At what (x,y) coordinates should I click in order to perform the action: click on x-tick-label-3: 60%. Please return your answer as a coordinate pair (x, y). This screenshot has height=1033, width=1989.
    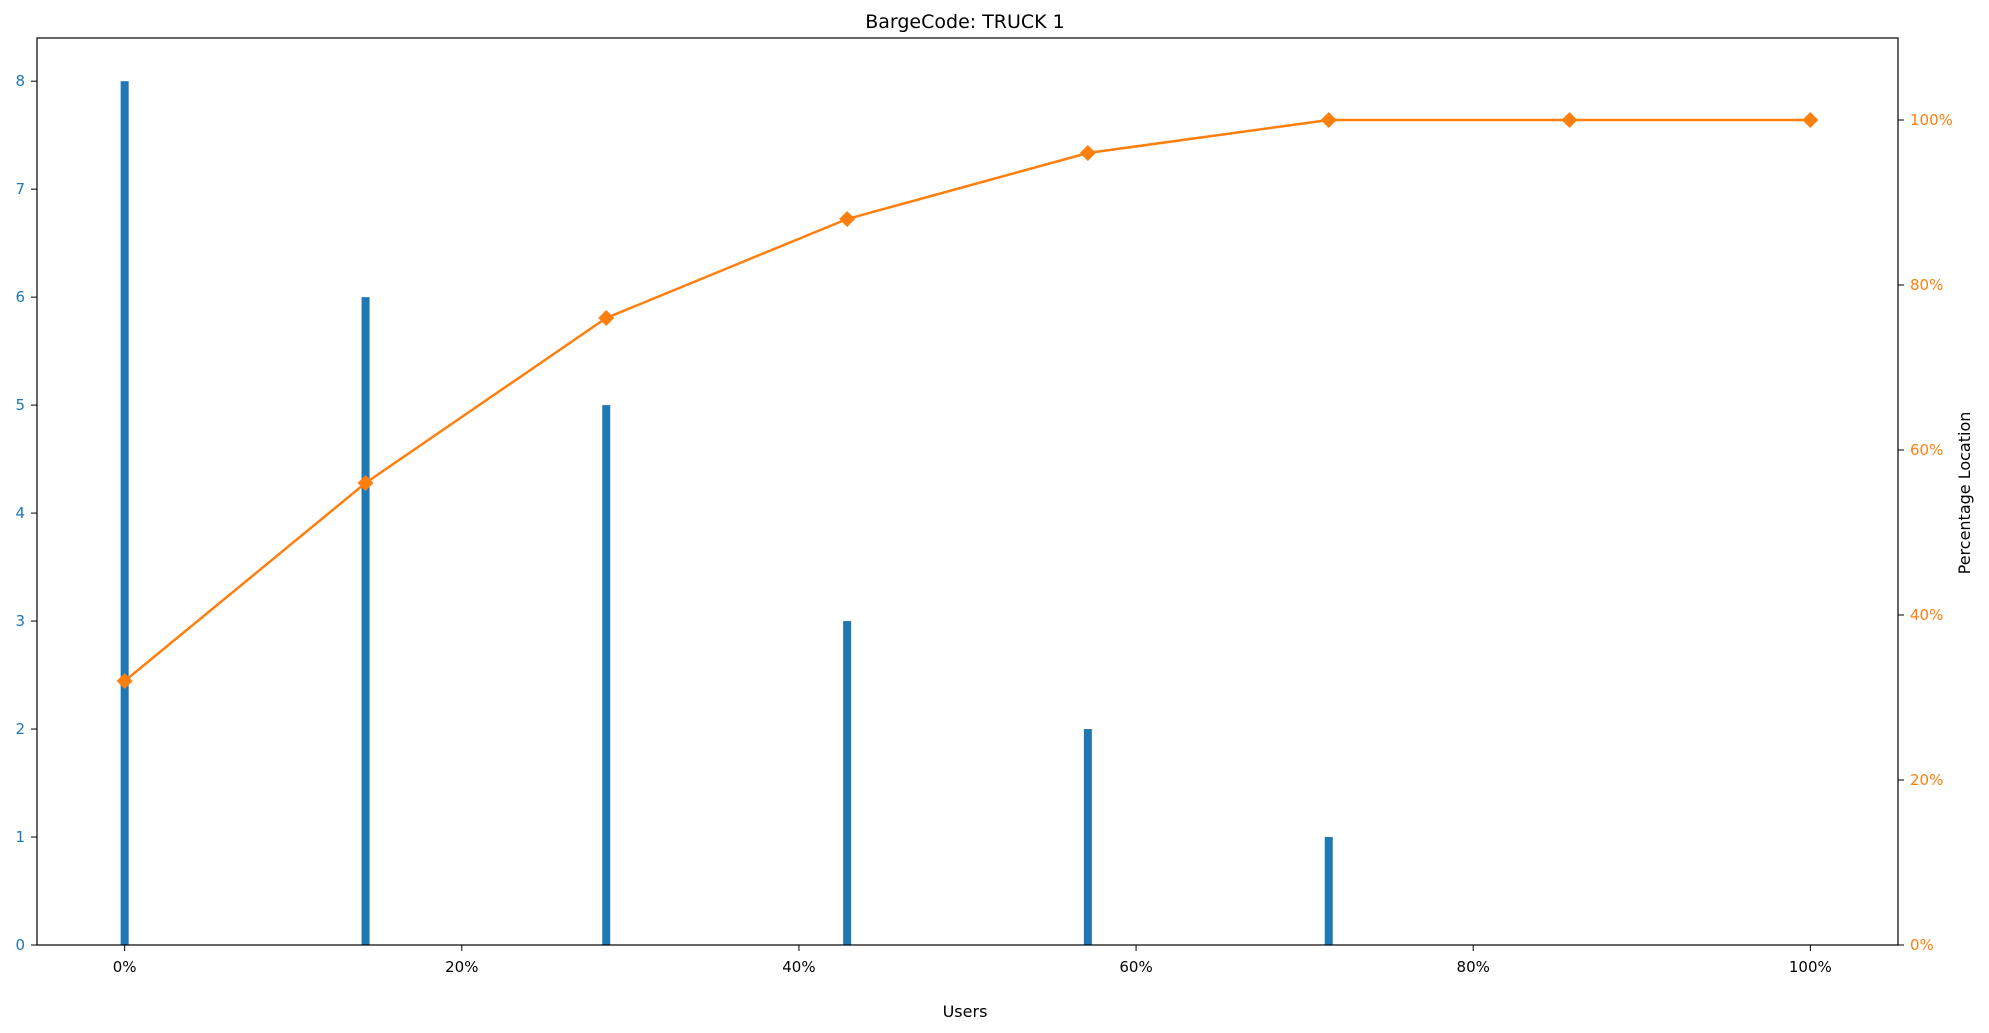
    Looking at the image, I should click on (1135, 967).